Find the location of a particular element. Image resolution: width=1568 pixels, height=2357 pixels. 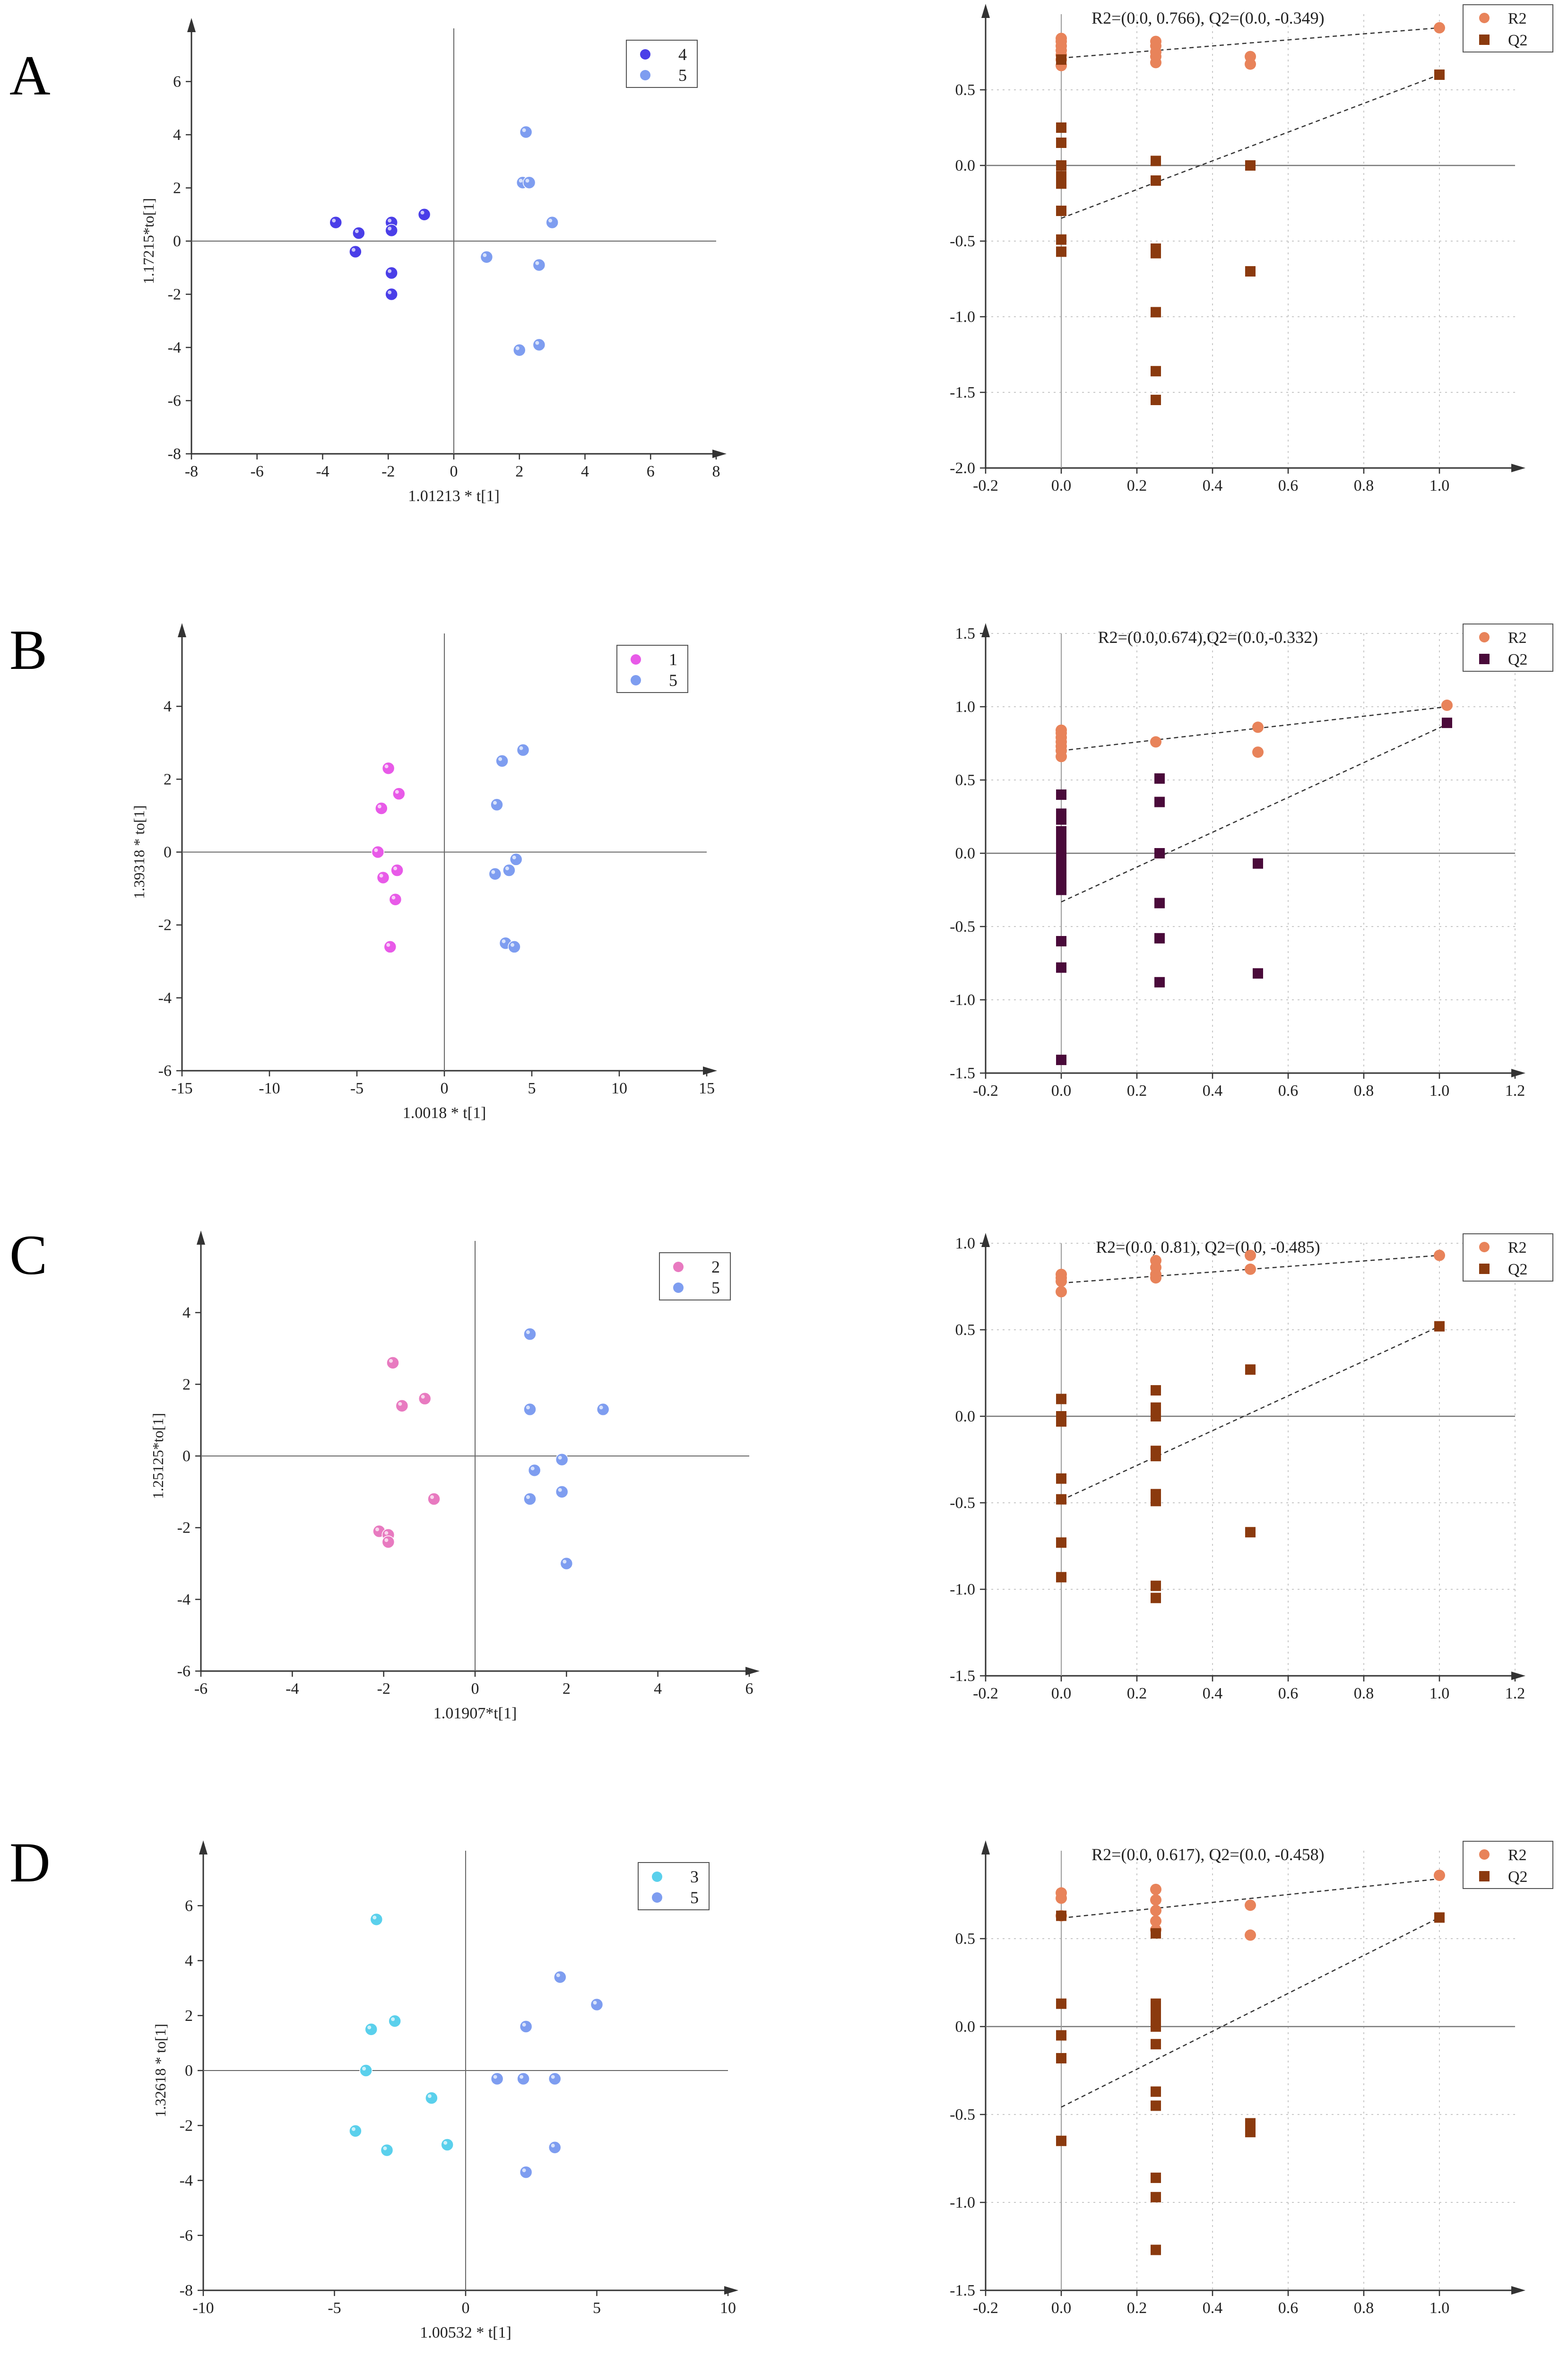

x-tick-label: 6 is located at coordinates (749, 1689).